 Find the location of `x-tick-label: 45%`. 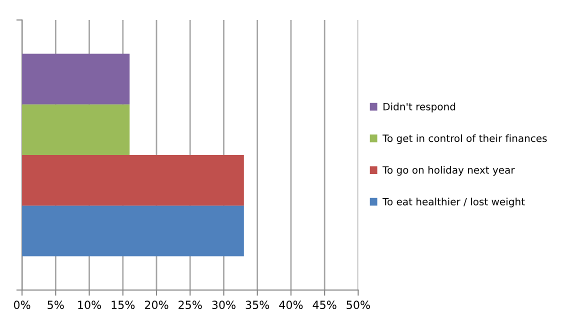

x-tick-label: 45% is located at coordinates (324, 305).